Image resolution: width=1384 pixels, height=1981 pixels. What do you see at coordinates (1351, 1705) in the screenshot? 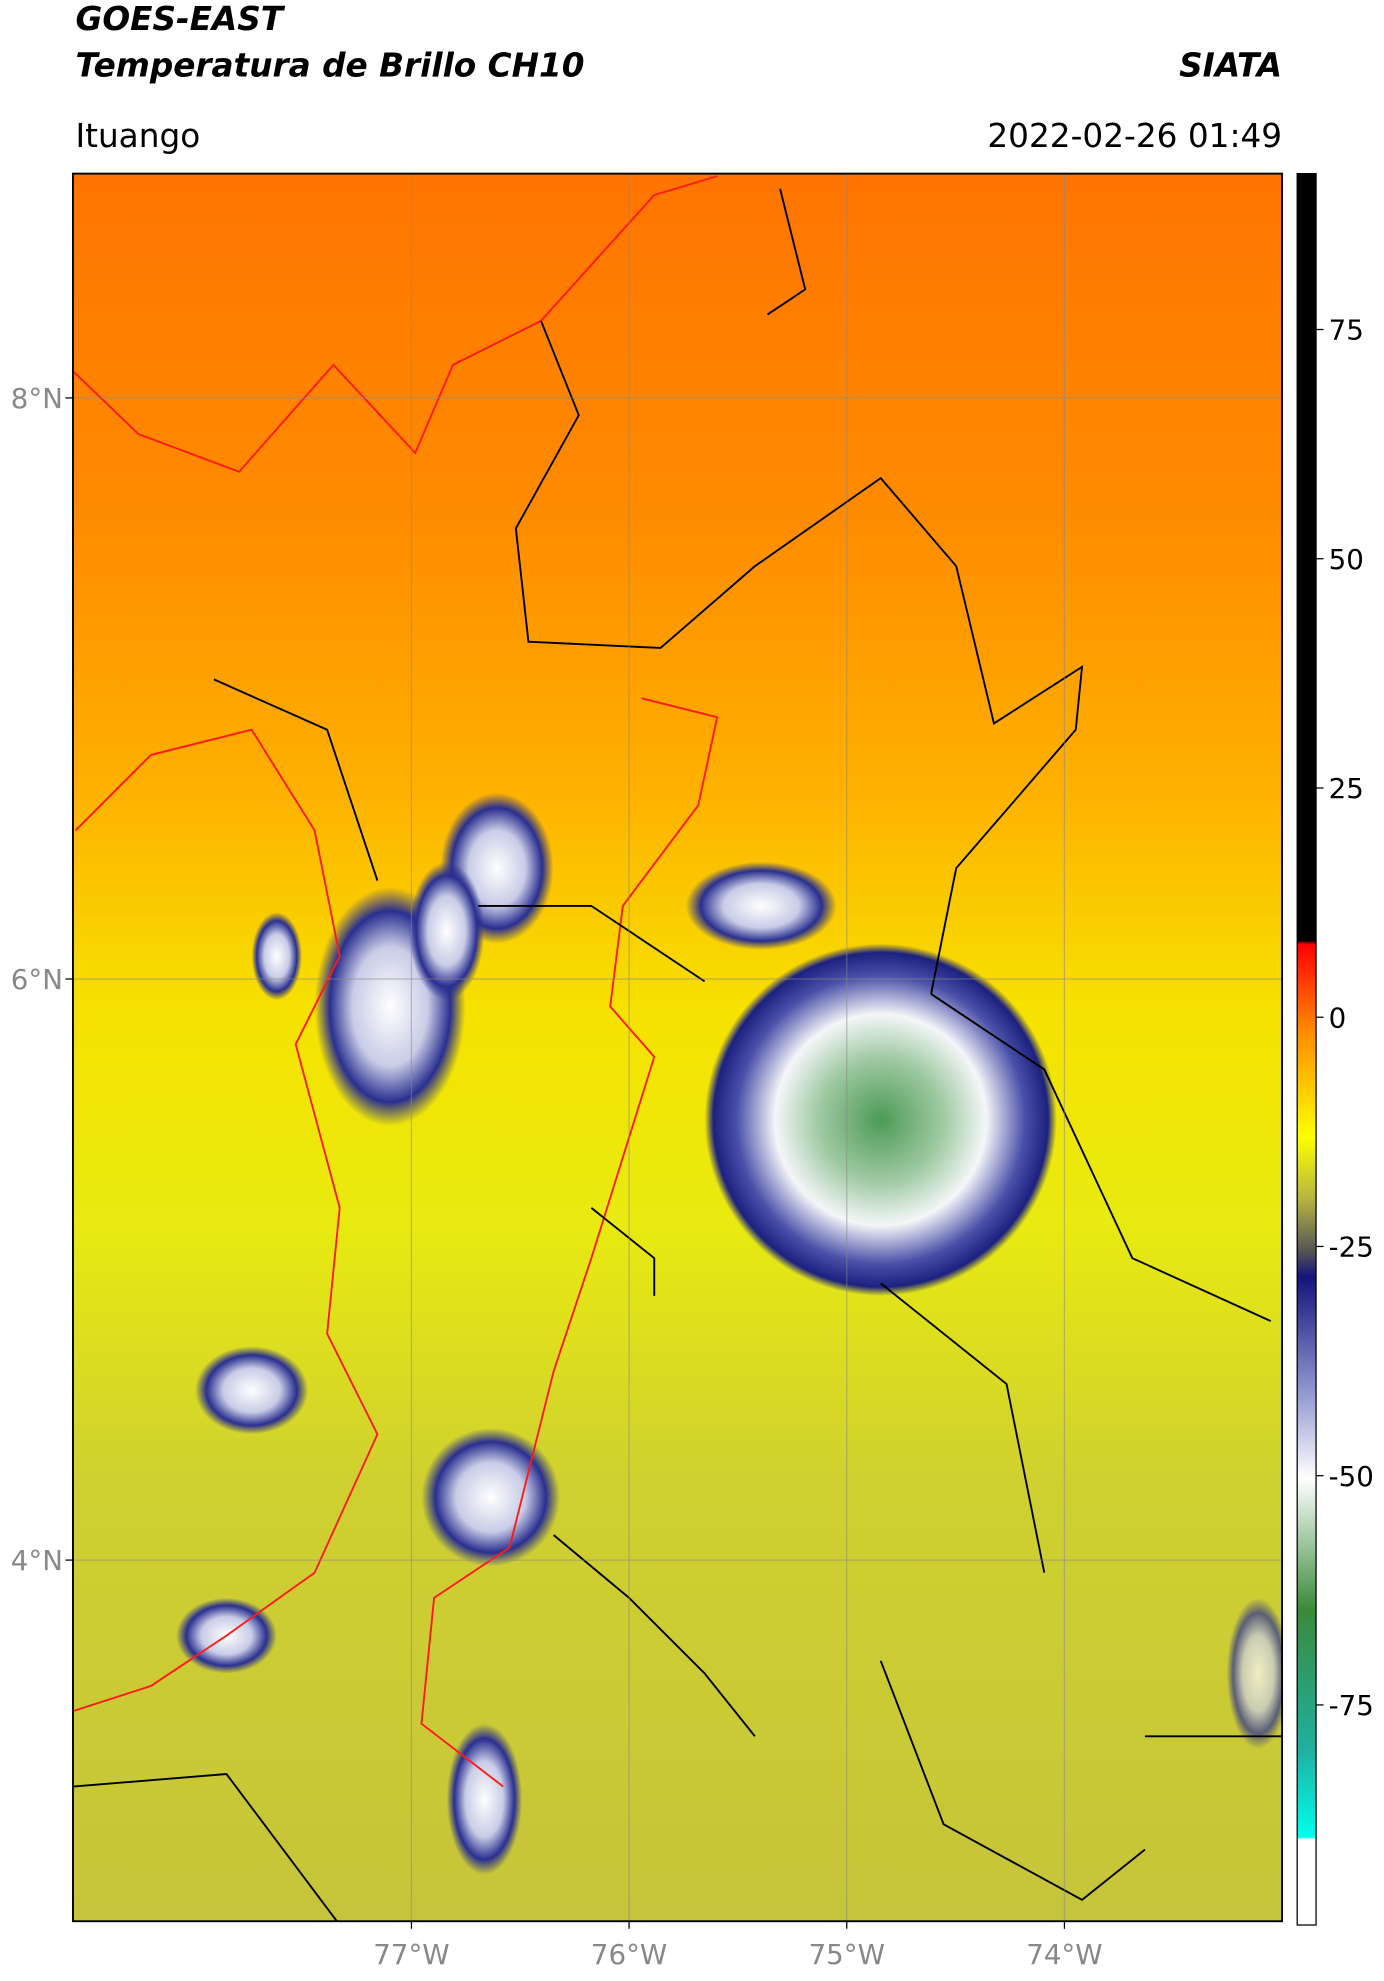
I see `colorbar-tick-label: -75` at bounding box center [1351, 1705].